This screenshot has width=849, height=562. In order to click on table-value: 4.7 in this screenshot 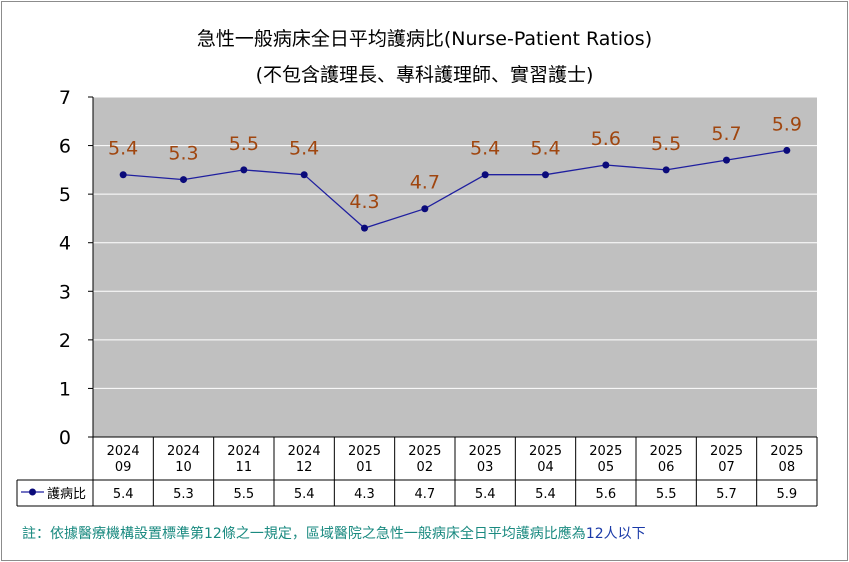, I will do `click(424, 494)`.